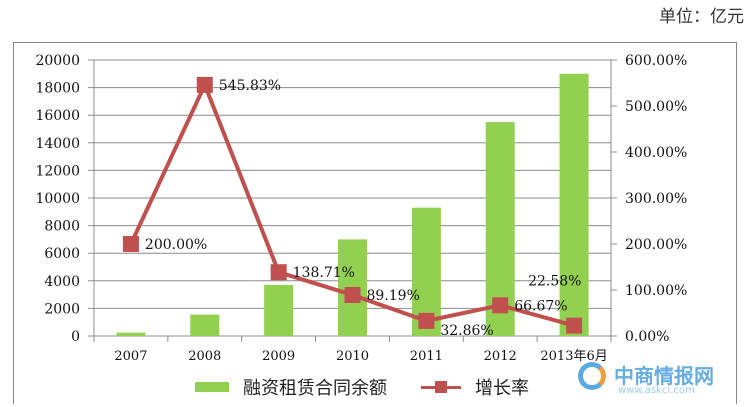  I want to click on left-axis-tick: 6000, so click(62, 254).